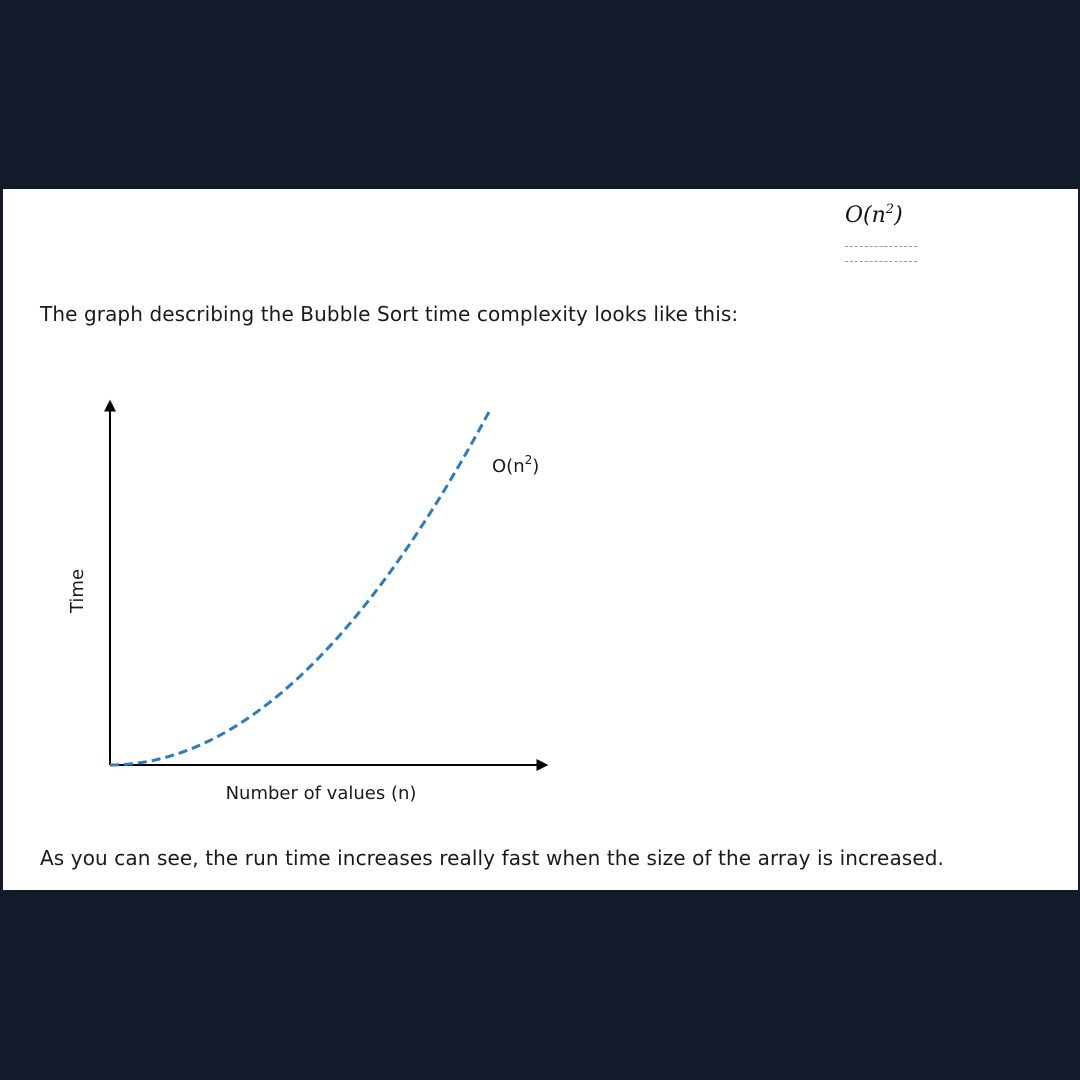 The image size is (1080, 1080). I want to click on series-label: O(n2), so click(515, 465).